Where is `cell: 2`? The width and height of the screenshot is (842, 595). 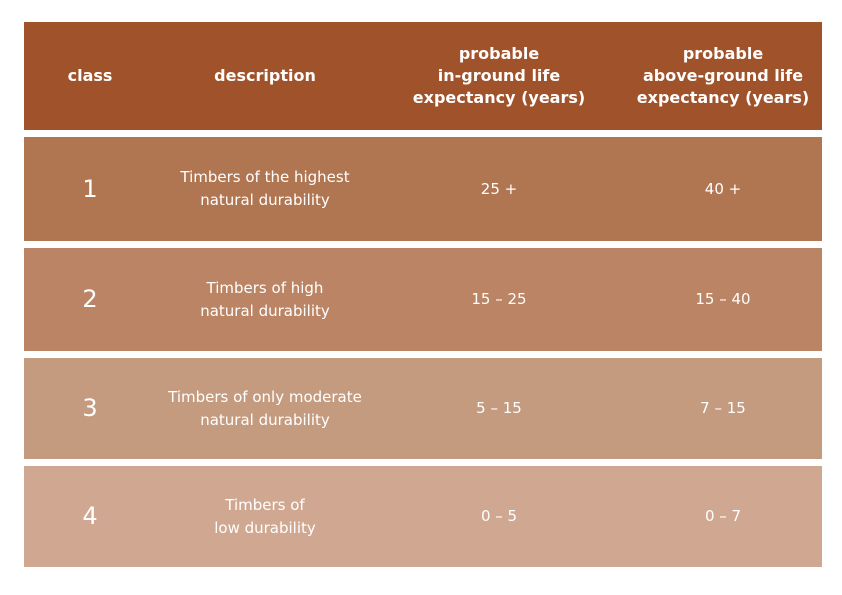 cell: 2 is located at coordinates (90, 299).